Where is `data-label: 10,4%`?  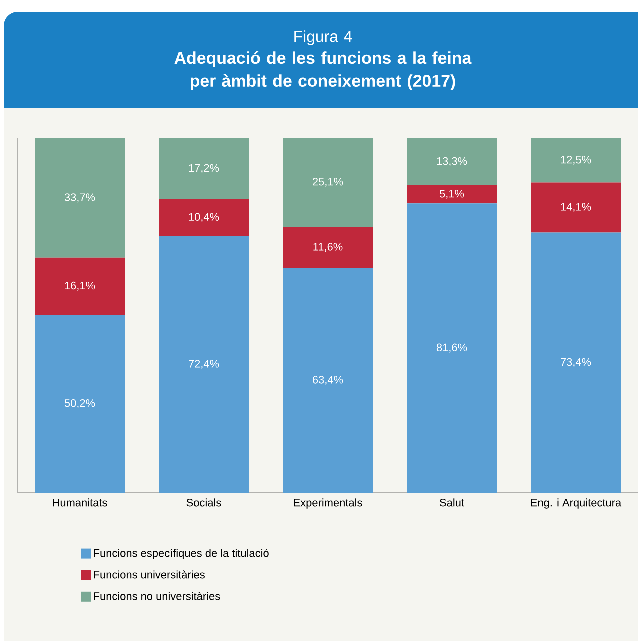 data-label: 10,4% is located at coordinates (204, 217).